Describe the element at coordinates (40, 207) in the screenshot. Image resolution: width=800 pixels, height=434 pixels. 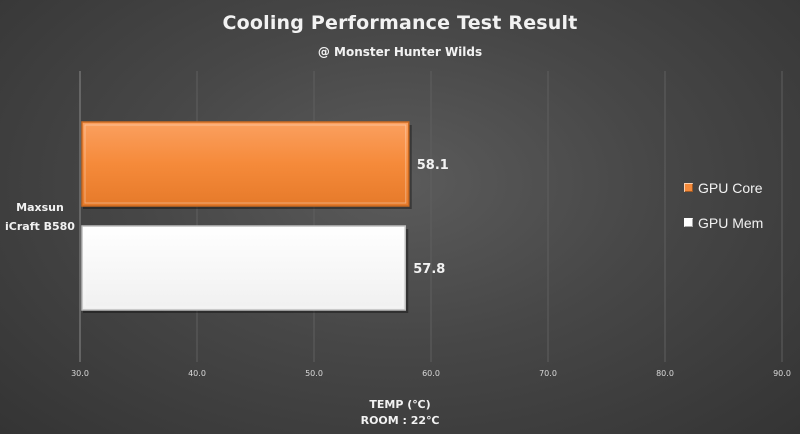
I see `category-label-line-1: Maxsun` at that location.